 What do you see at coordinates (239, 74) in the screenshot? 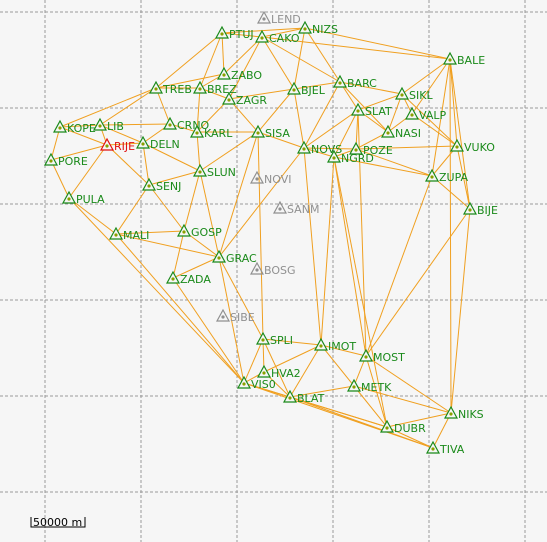
I see `station-zabo: ZABO` at bounding box center [239, 74].